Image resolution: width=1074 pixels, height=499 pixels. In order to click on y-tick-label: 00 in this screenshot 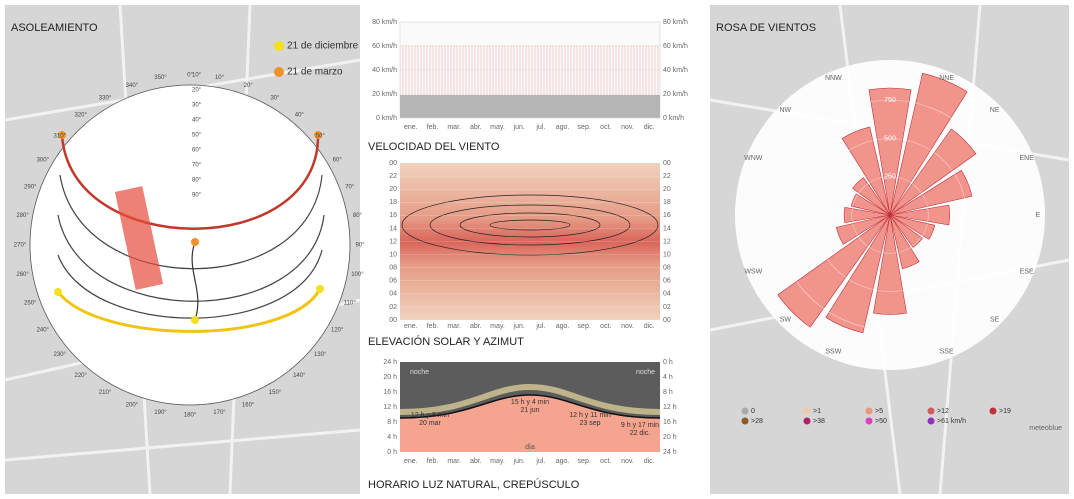, I will do `click(393, 163)`.